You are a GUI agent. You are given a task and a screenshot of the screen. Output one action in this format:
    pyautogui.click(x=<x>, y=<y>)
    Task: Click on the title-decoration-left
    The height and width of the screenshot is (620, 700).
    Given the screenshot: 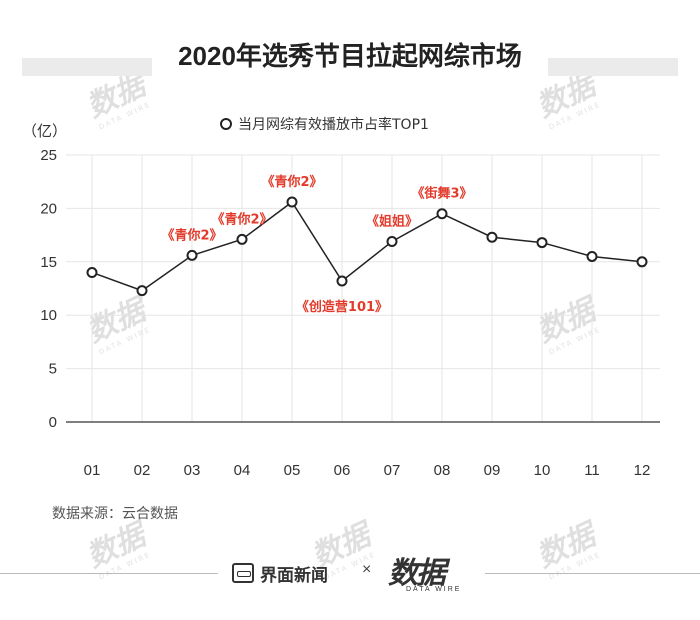 What is the action you would take?
    pyautogui.click(x=87, y=67)
    